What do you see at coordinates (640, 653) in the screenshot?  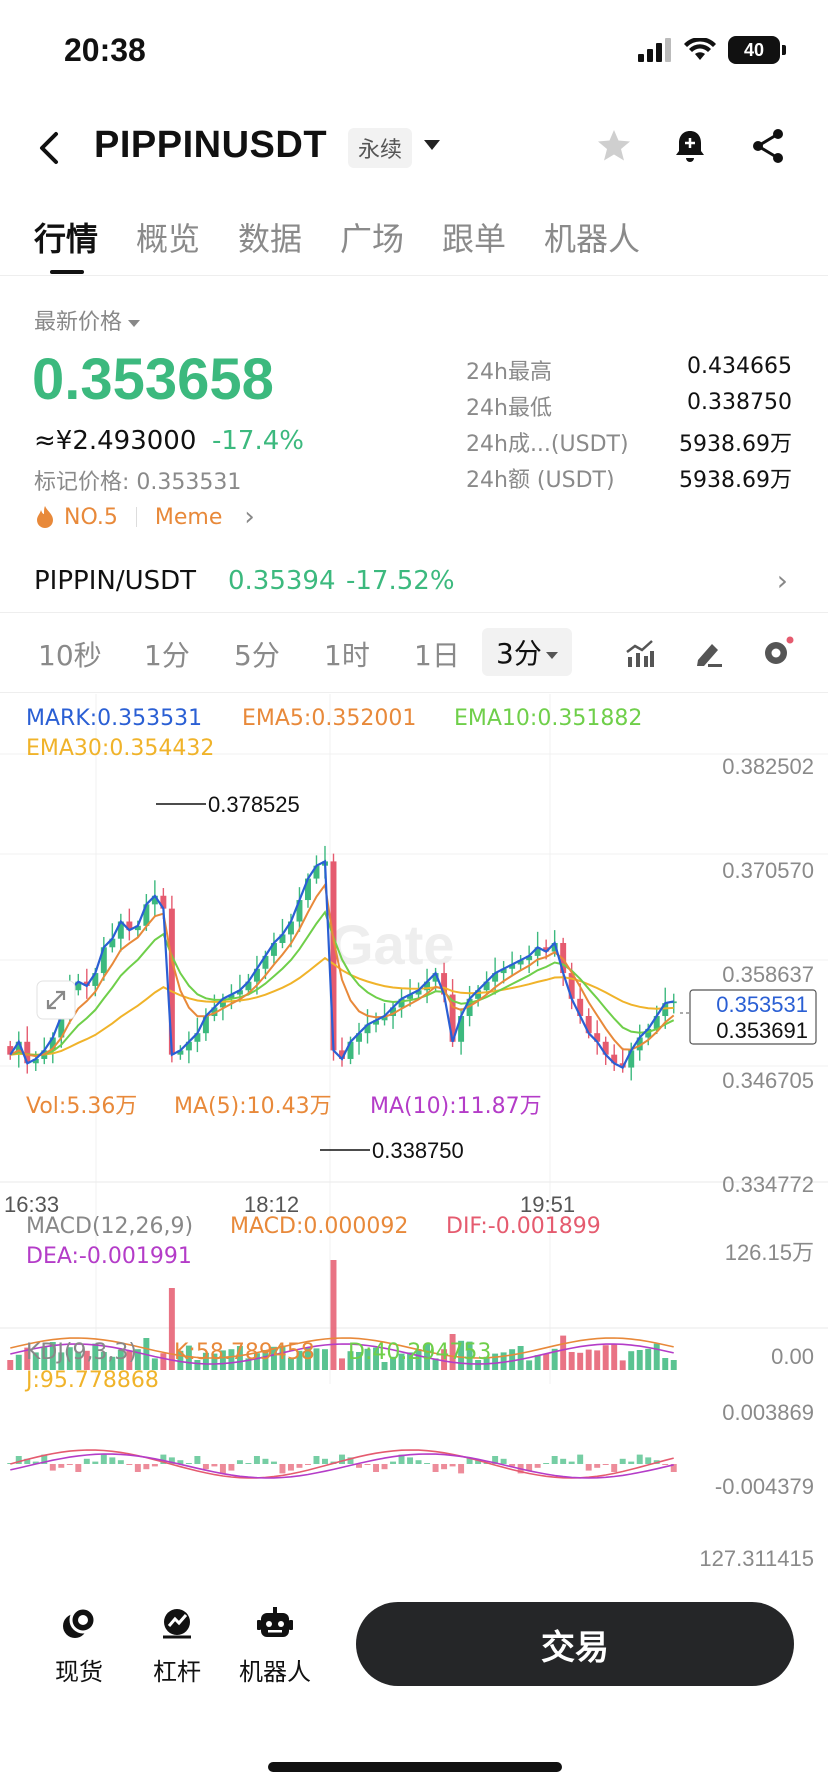 I see `chart-type-icon` at bounding box center [640, 653].